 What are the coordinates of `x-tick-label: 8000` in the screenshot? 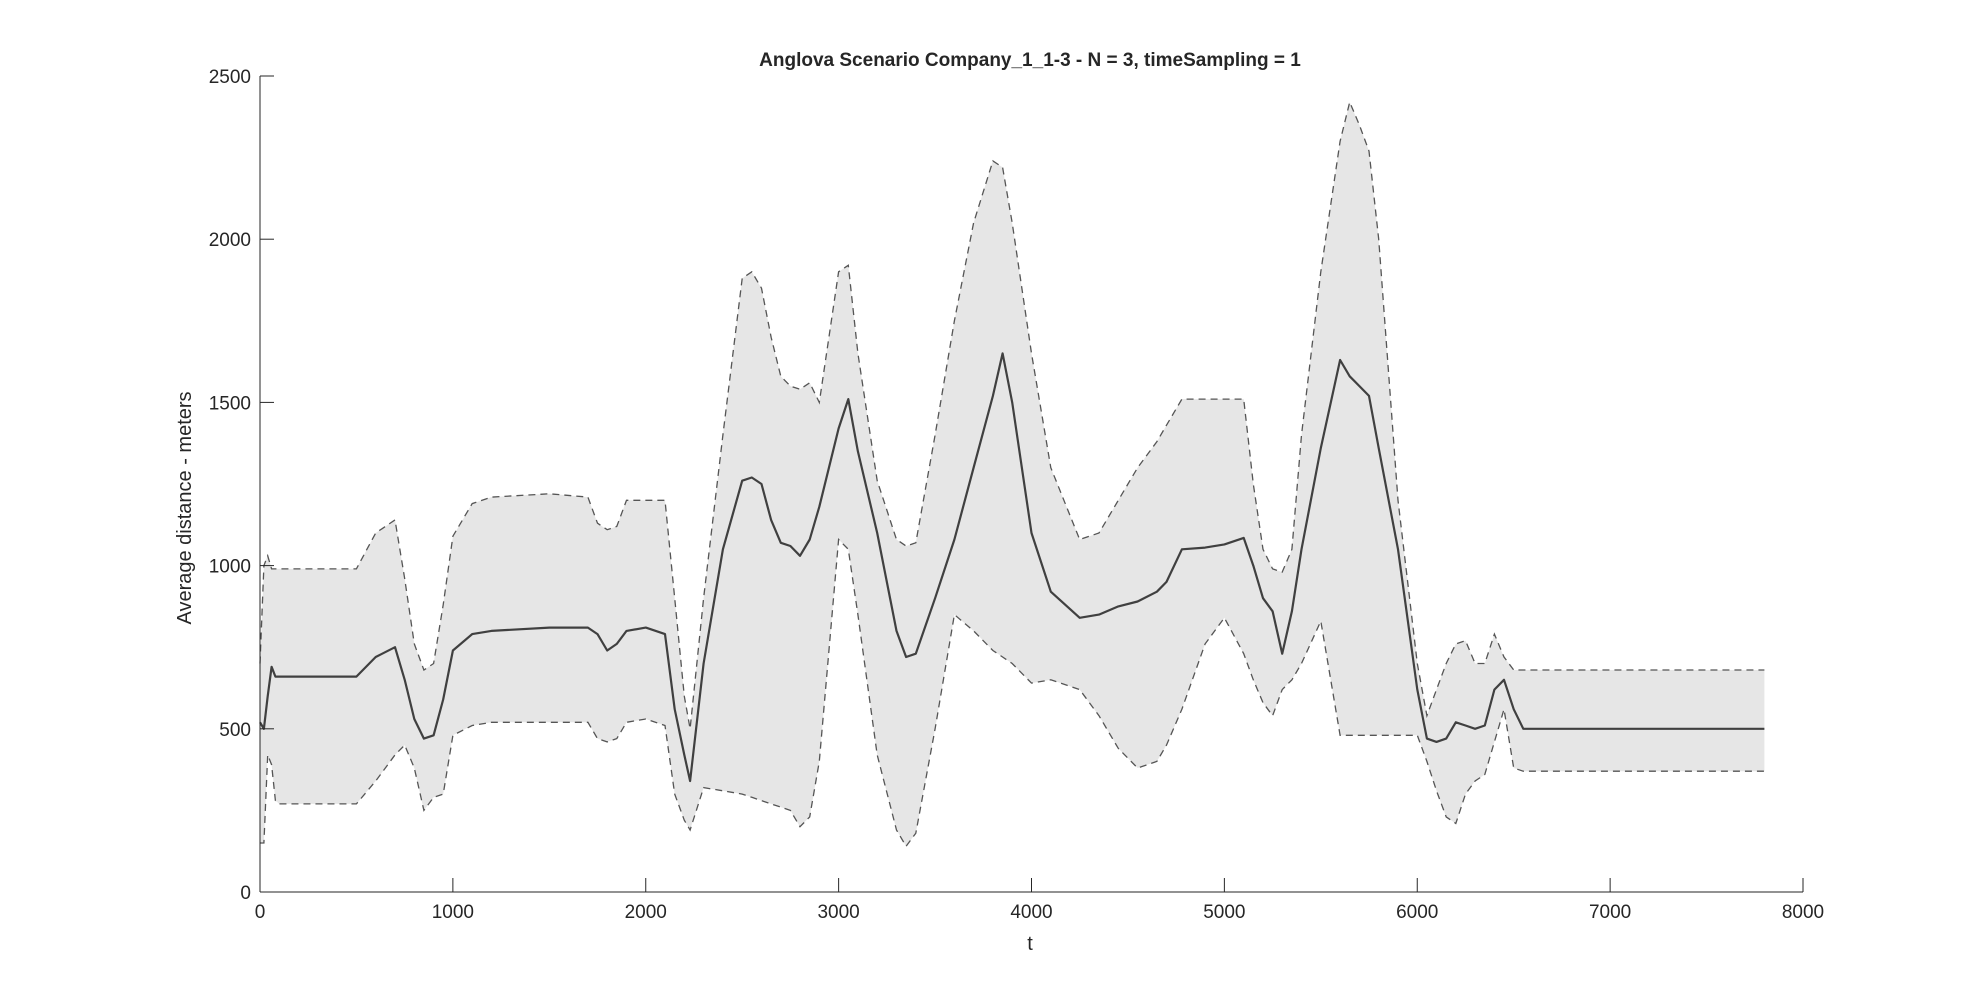 It's located at (1803, 912).